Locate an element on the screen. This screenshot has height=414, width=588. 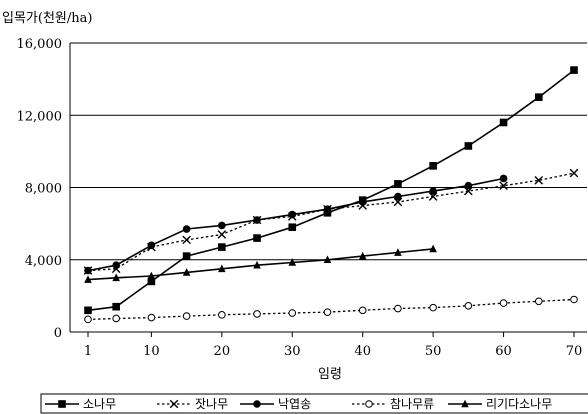
y-axis-title: 입목가(천원/ha) is located at coordinates (47, 18).